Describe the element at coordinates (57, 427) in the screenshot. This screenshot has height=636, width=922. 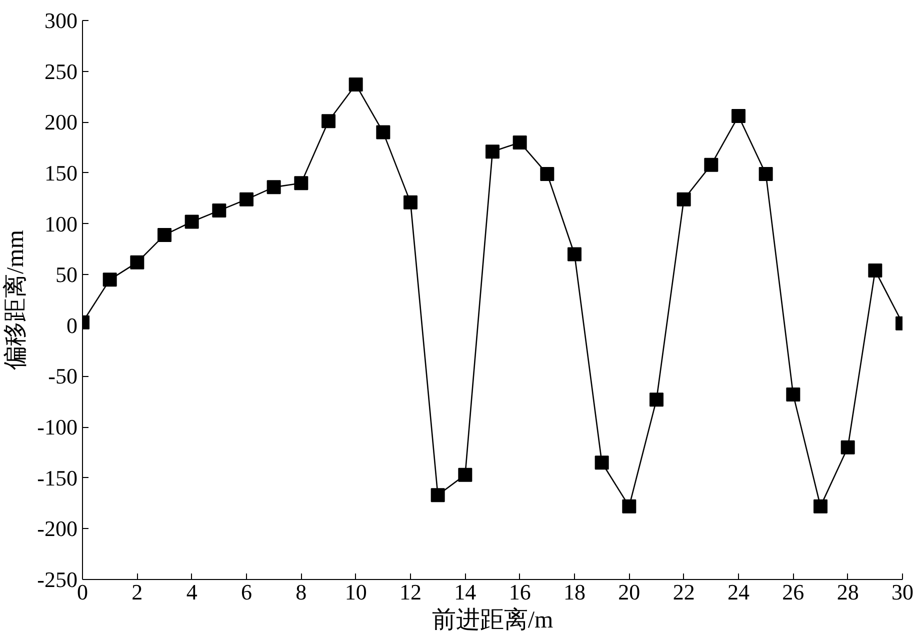
I see `y-tick-label: -100` at that location.